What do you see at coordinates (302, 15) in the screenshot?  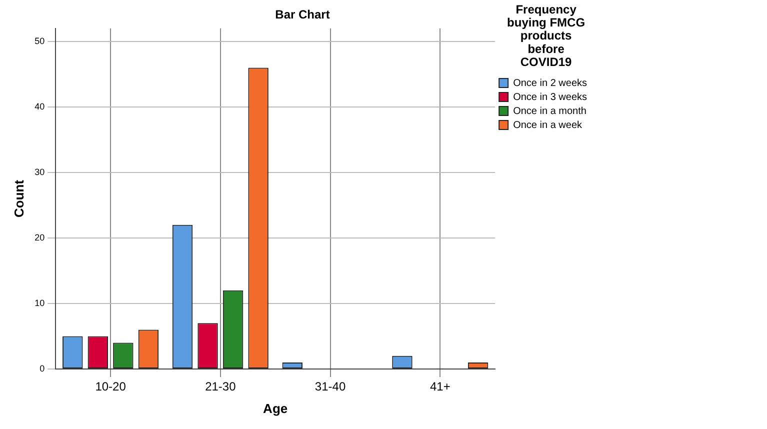 I see `chart-title: Bar Chart` at bounding box center [302, 15].